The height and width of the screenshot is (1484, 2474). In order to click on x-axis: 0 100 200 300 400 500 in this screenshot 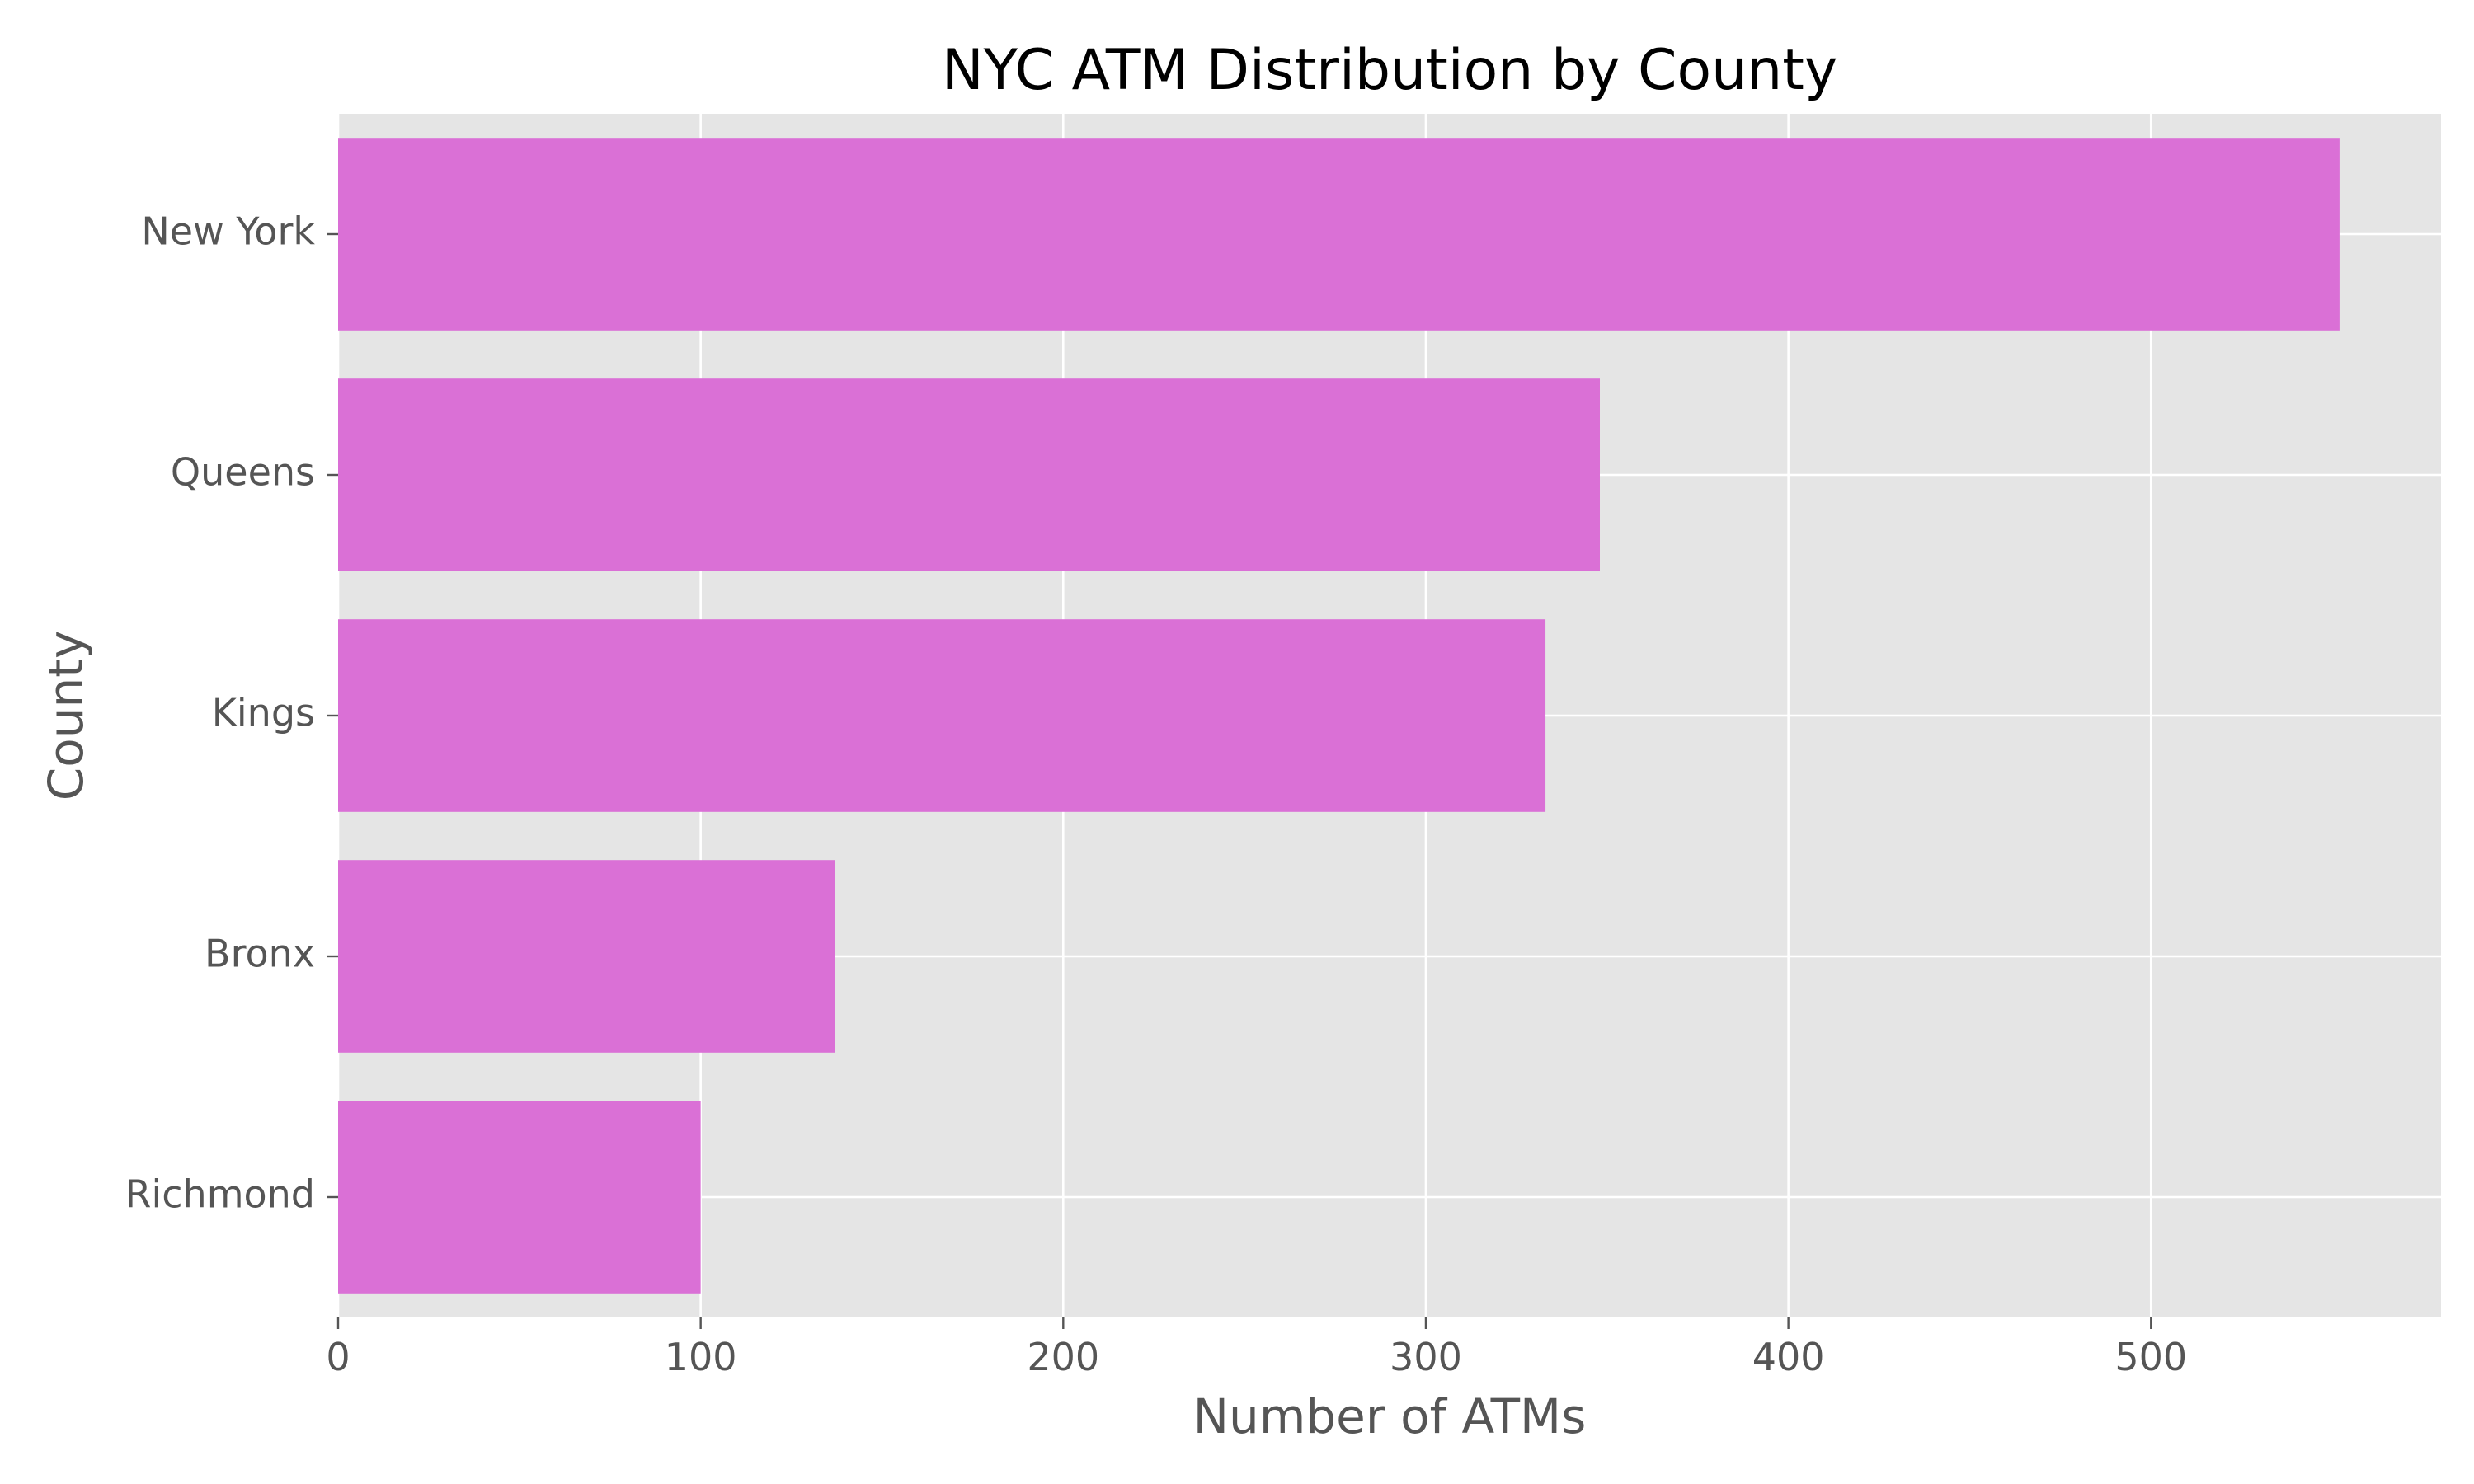, I will do `click(1256, 1348)`.